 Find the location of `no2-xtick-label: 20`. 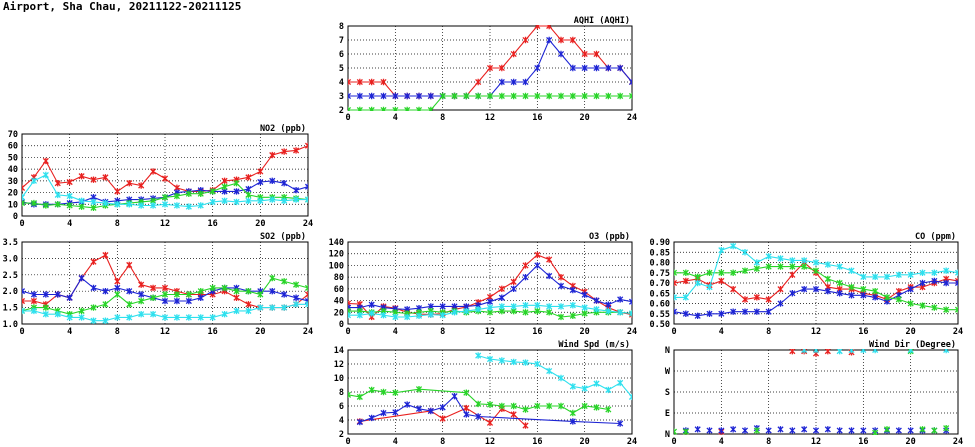

no2-xtick-label: 20 is located at coordinates (260, 224).